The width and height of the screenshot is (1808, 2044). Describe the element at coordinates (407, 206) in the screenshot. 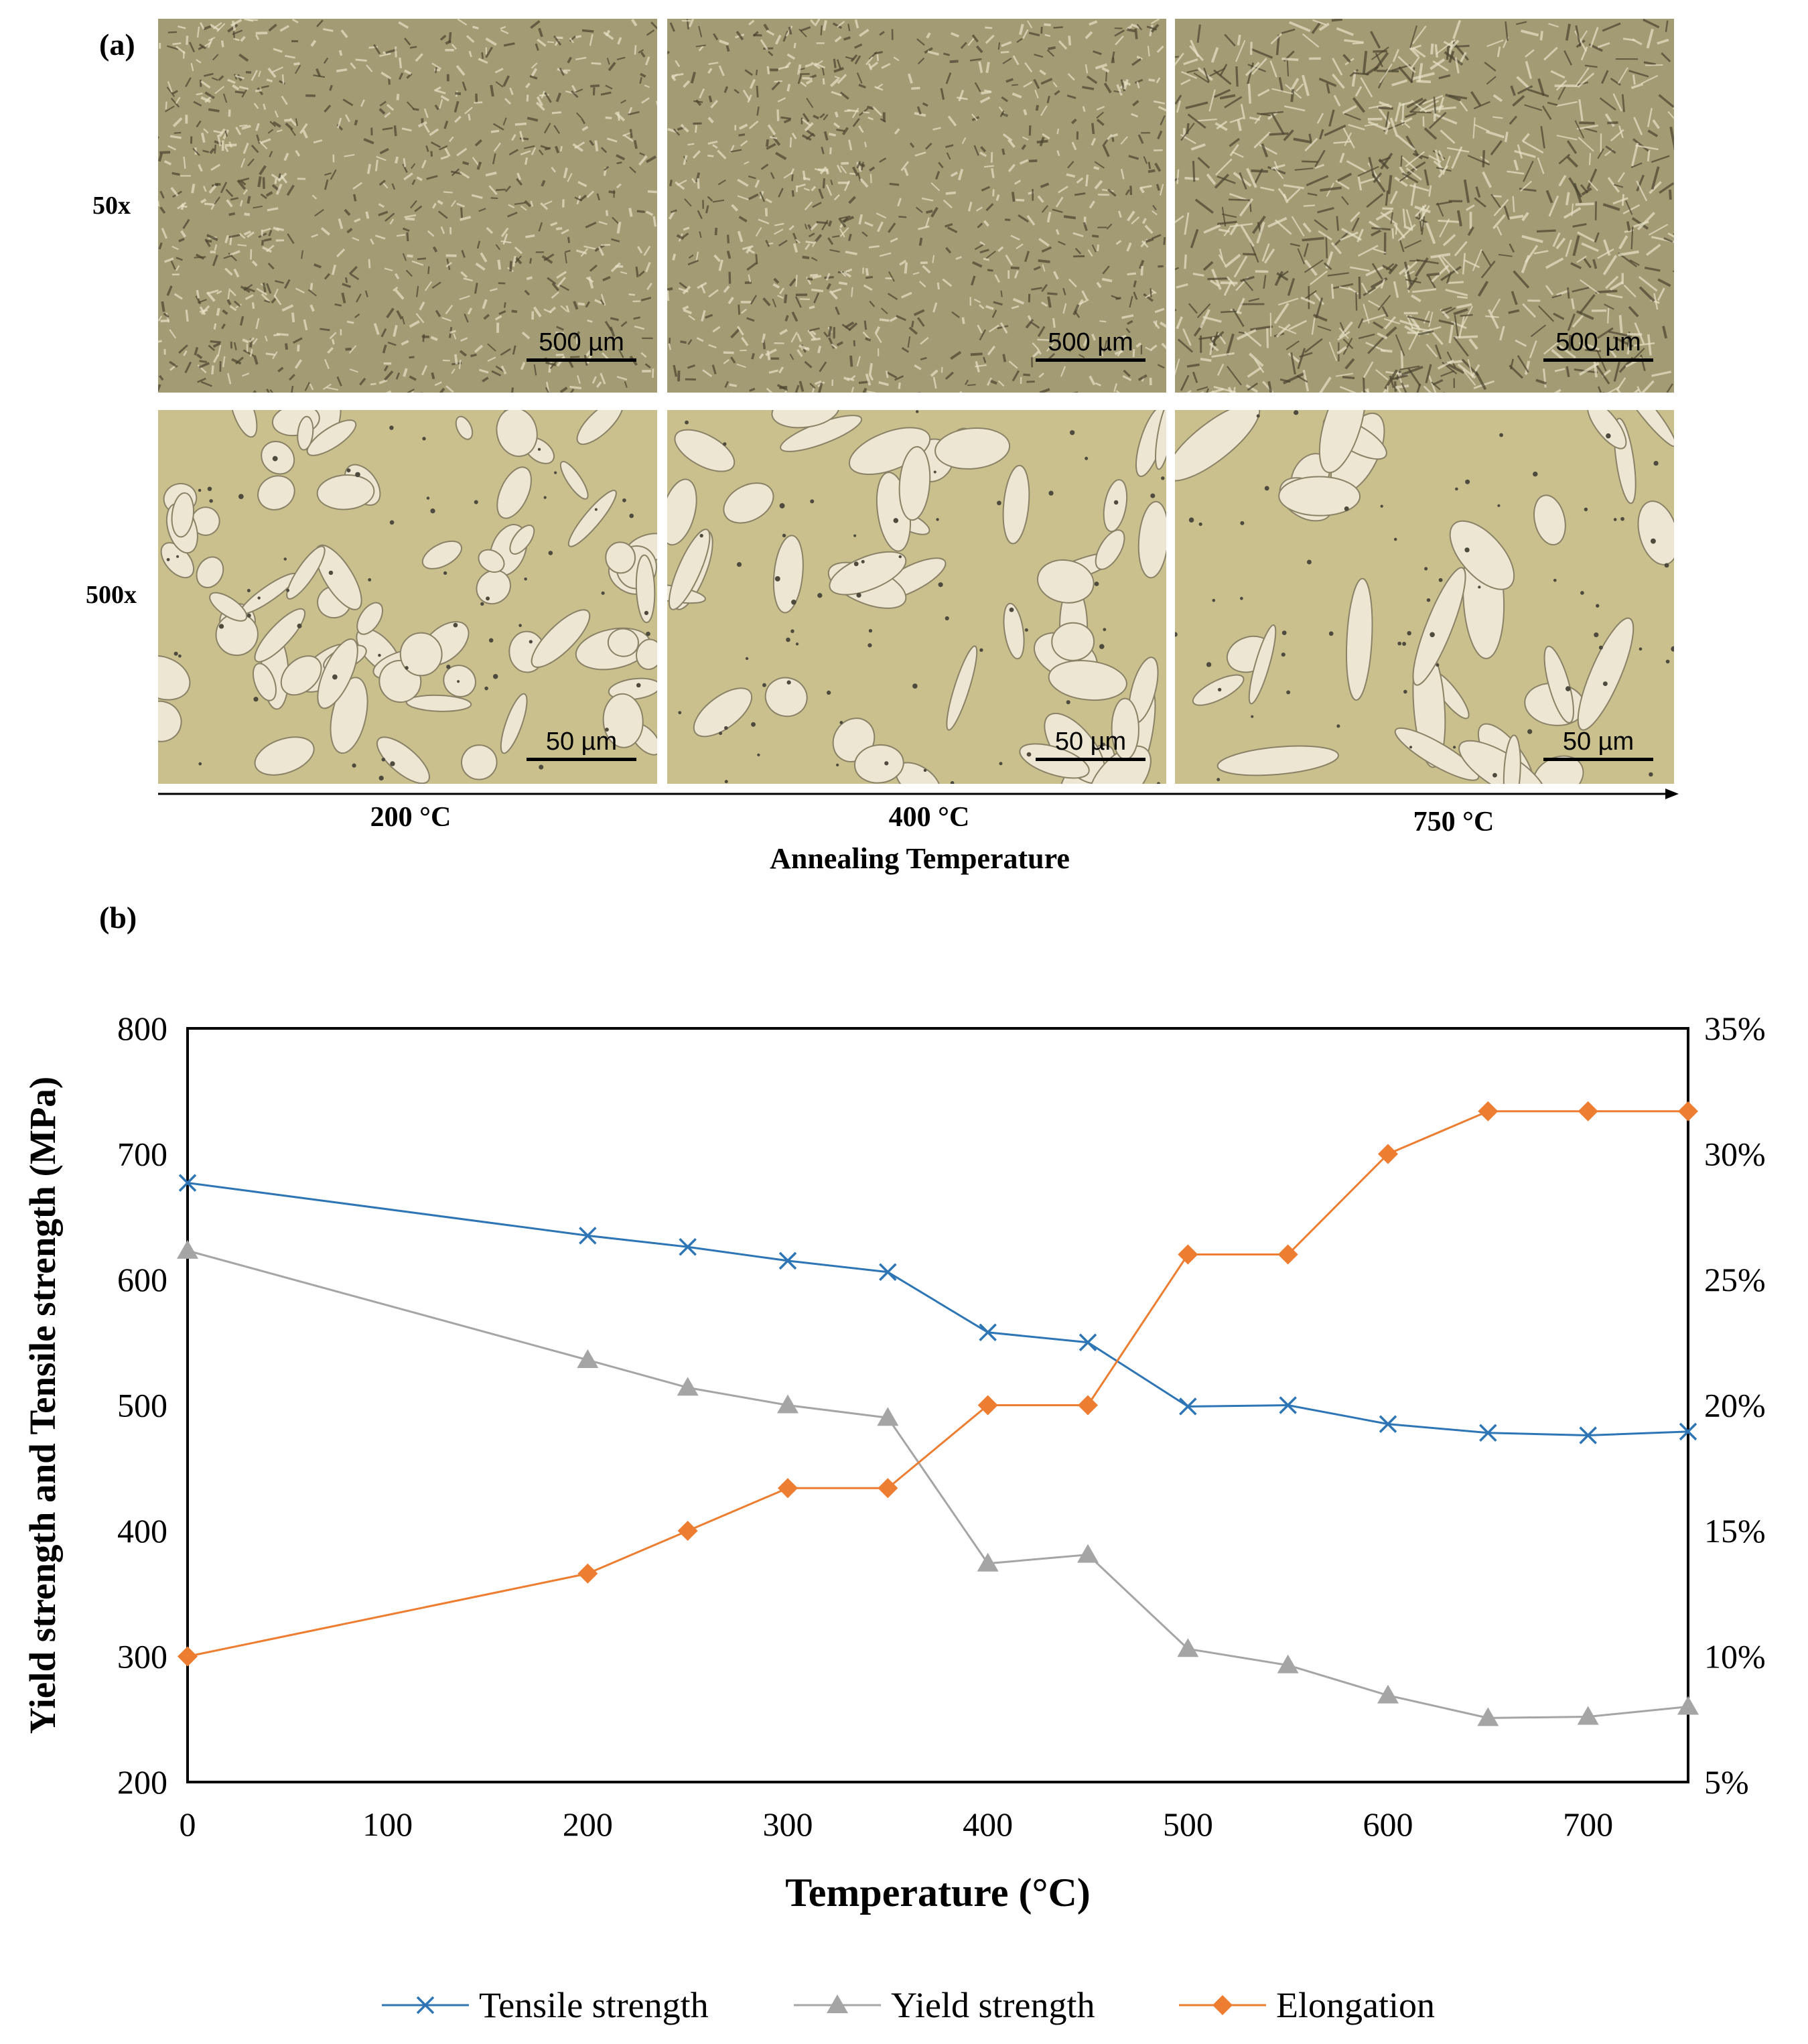

I see `micrograph-50x-200c` at that location.